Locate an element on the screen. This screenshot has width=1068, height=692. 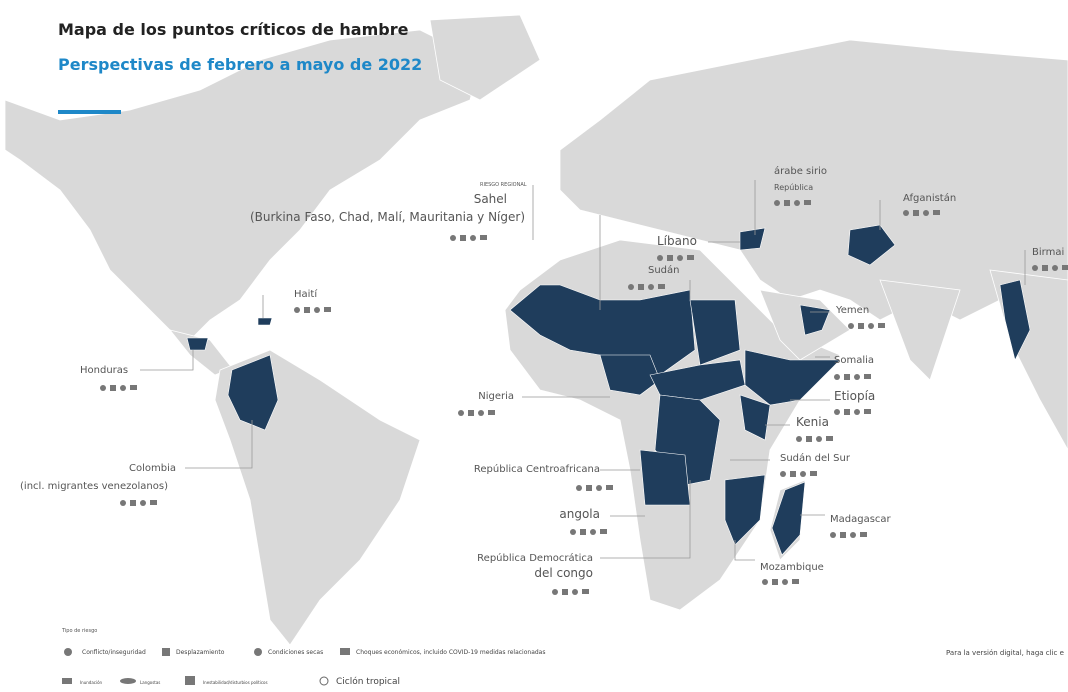
accent-bar is located at coordinates (89, 112).